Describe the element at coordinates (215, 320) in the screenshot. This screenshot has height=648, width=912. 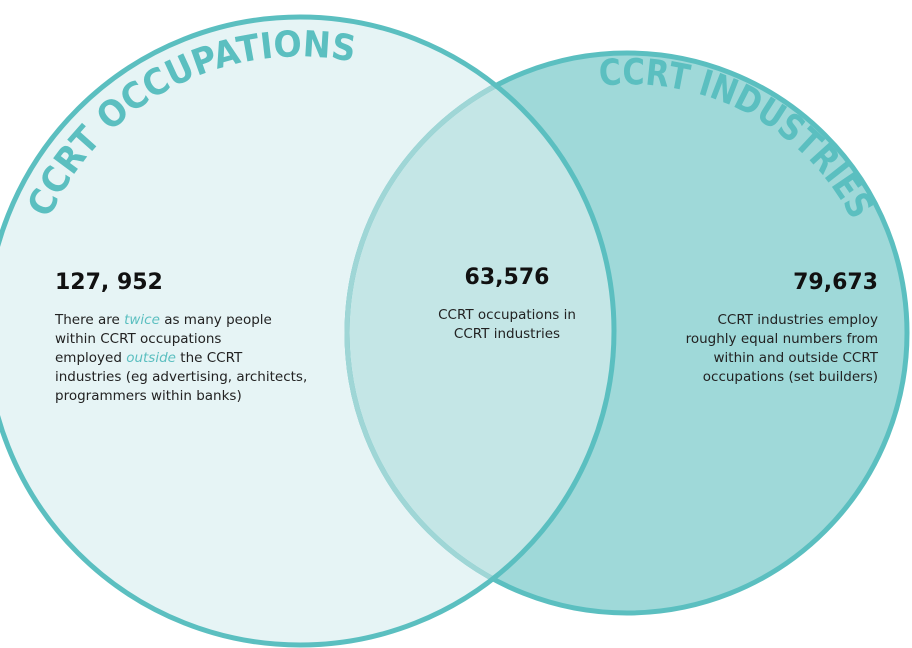
I see `text: as many people` at that location.